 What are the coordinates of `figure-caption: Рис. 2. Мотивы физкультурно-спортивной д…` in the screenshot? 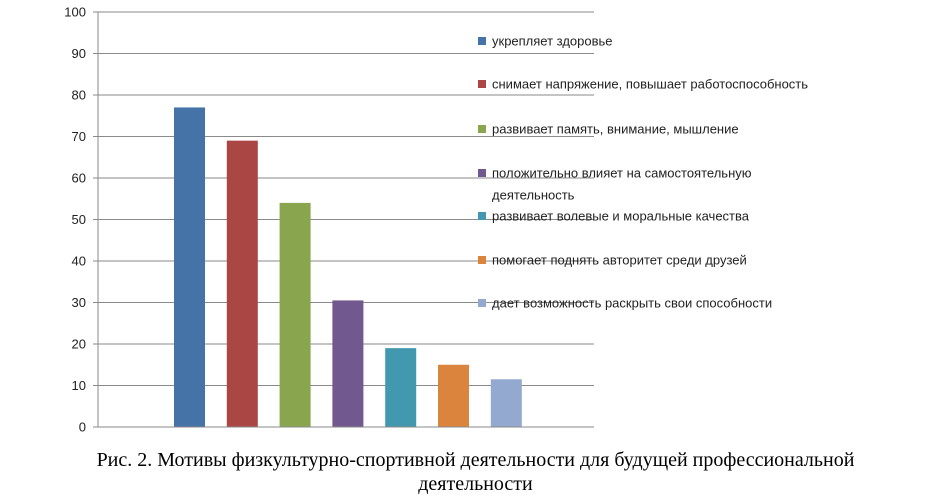 It's located at (475, 472).